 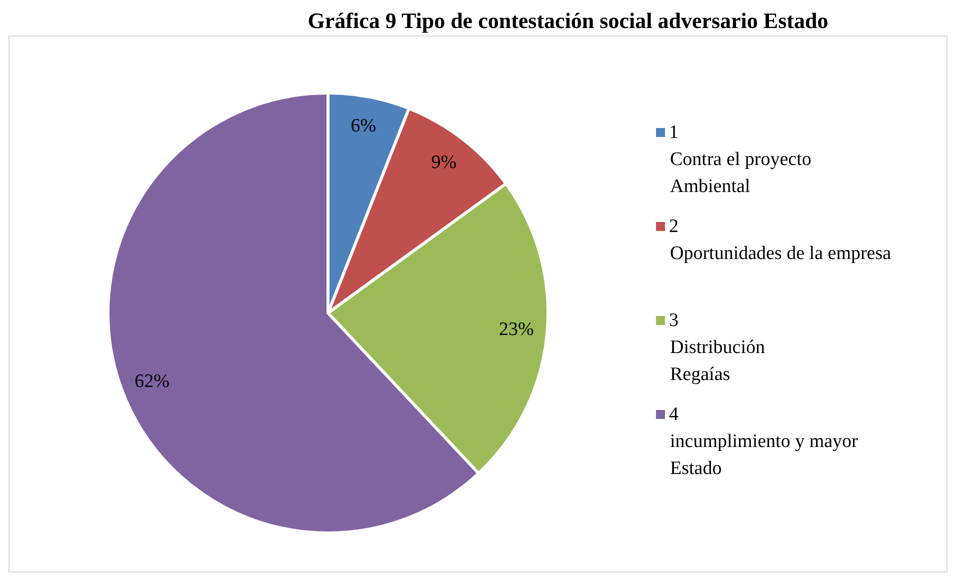 What do you see at coordinates (152, 381) in the screenshot?
I see `data-label: 62%` at bounding box center [152, 381].